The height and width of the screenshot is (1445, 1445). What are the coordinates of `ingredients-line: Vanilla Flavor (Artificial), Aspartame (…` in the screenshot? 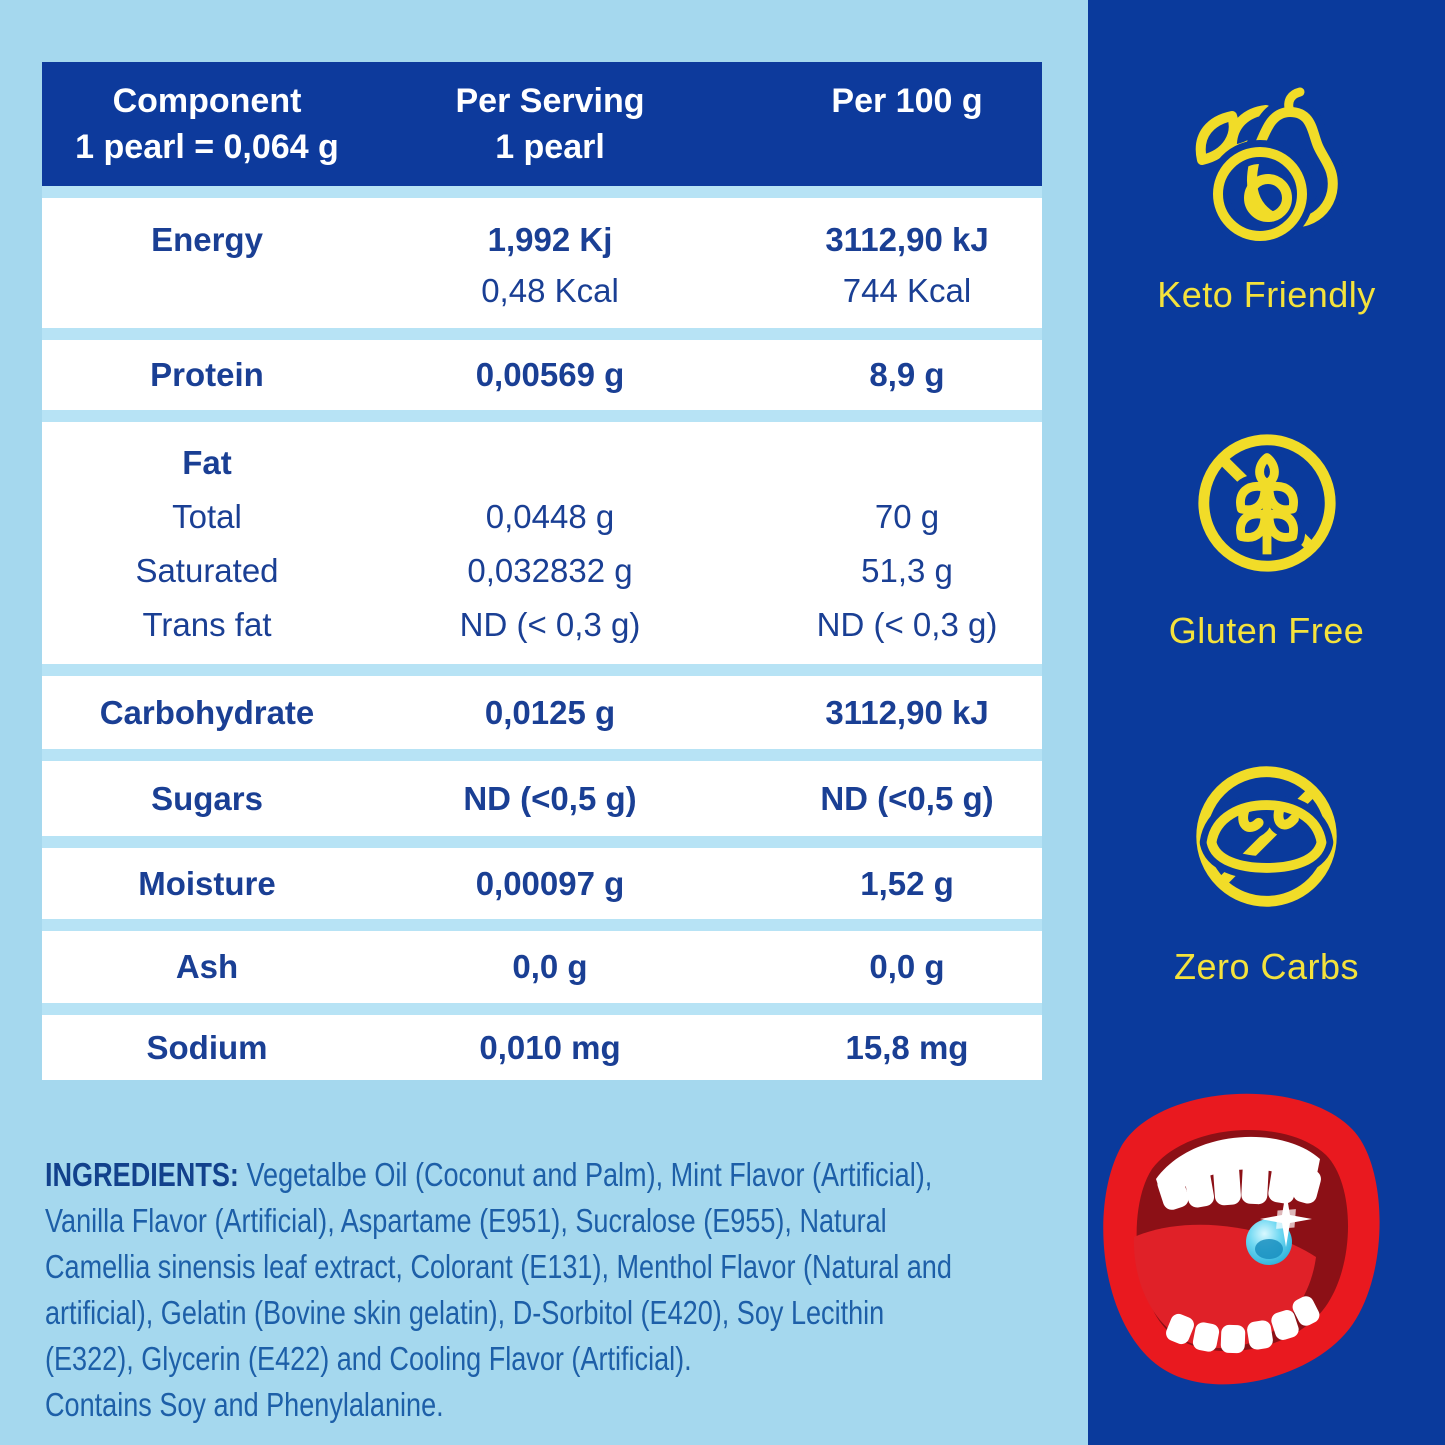 It's located at (466, 1220).